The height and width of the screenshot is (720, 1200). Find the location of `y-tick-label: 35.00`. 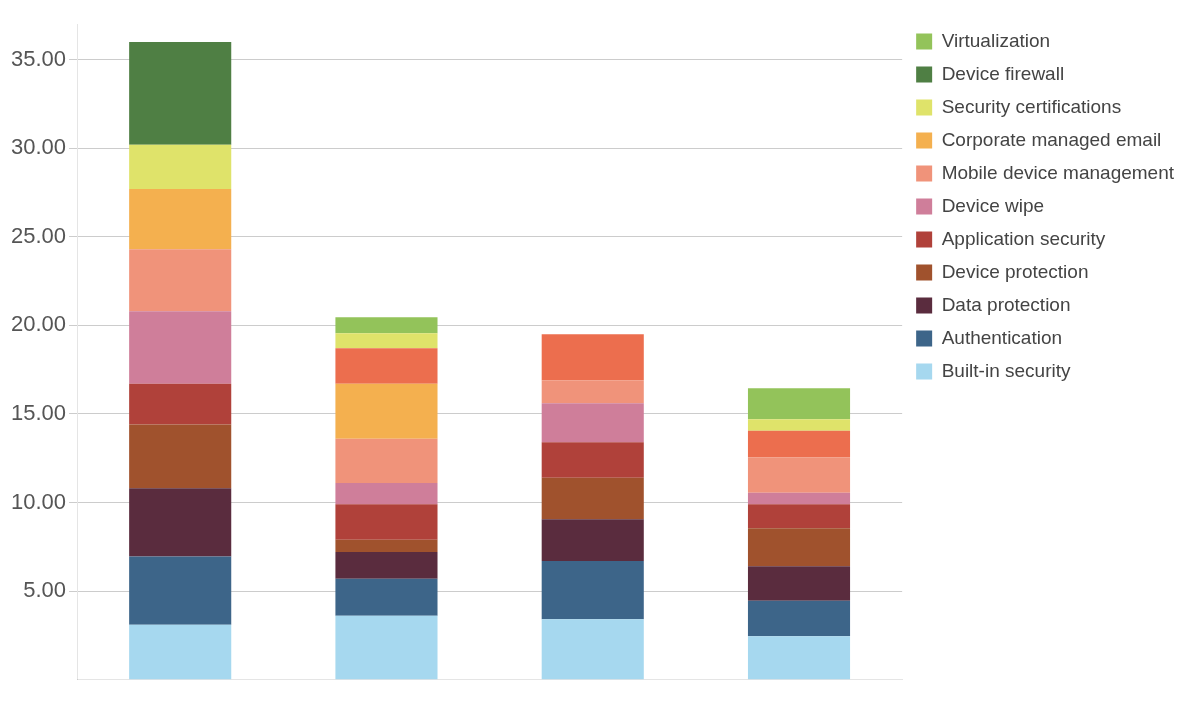

y-tick-label: 35.00 is located at coordinates (38, 58).